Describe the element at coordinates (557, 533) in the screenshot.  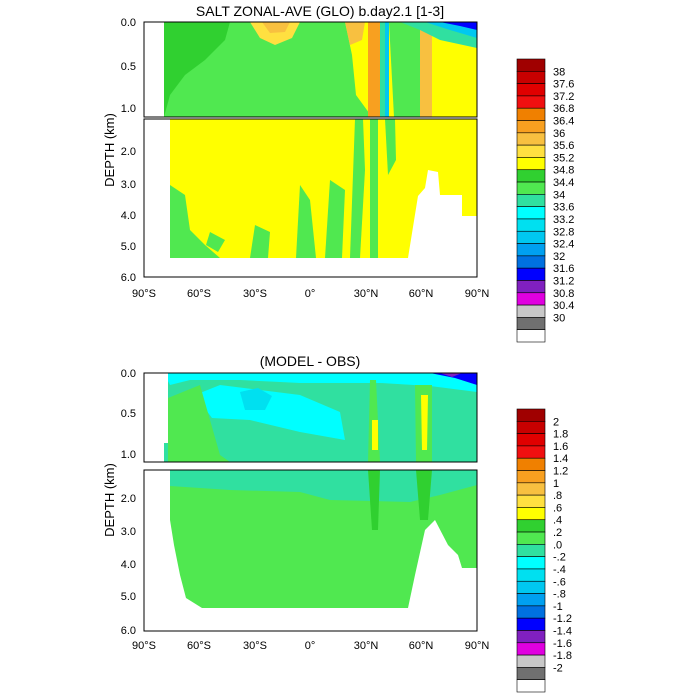
I see `colorbar-label: .2` at that location.